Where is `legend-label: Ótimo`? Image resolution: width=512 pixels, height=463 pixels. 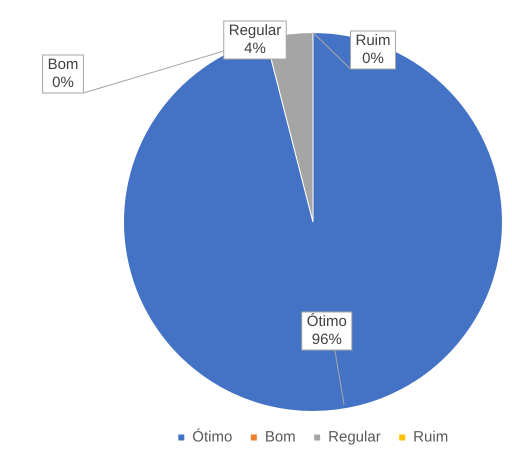
legend-label: Ótimo is located at coordinates (212, 437).